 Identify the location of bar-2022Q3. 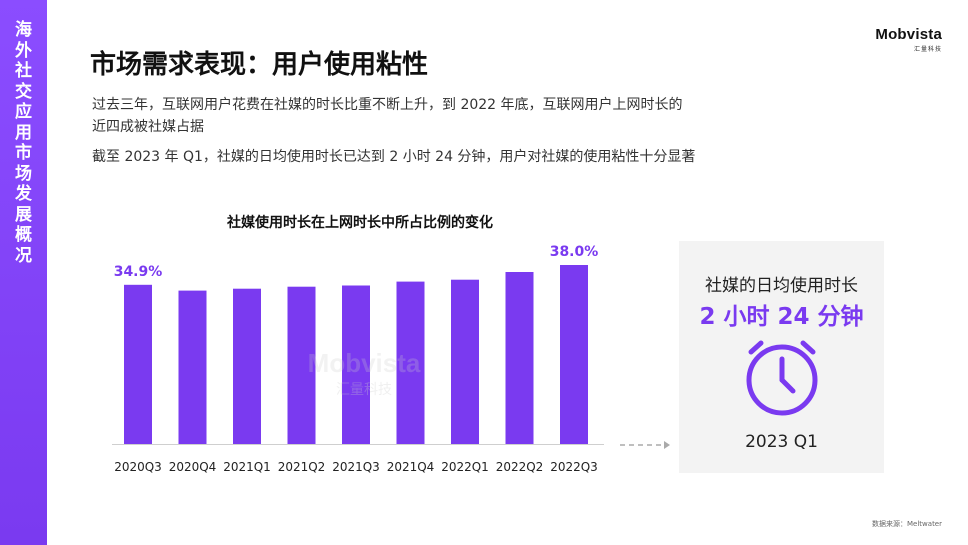
(574, 354).